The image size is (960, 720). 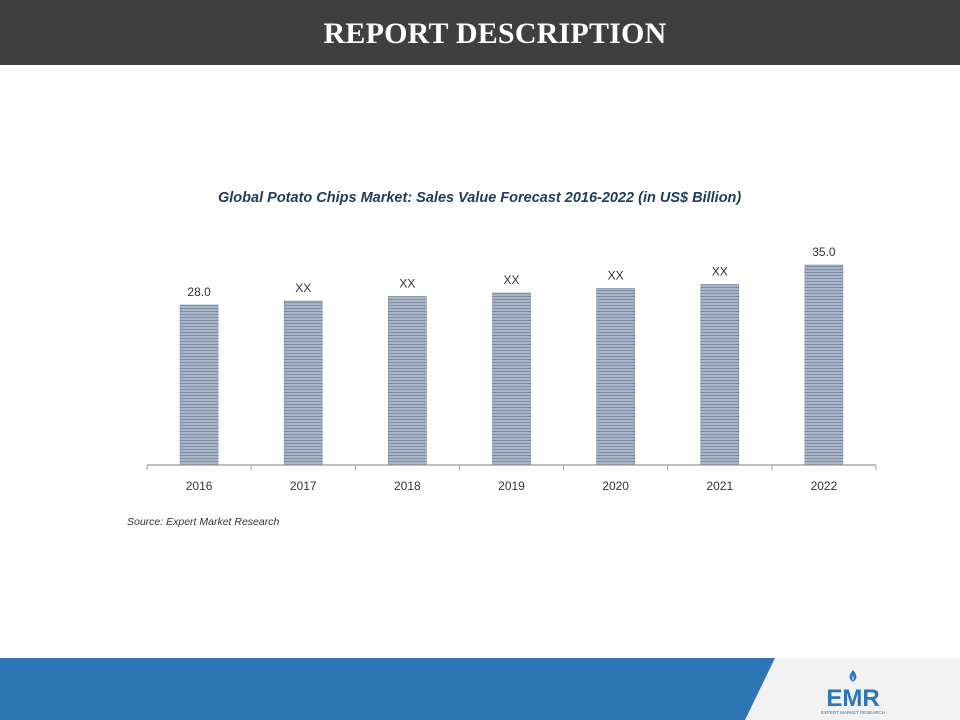 I want to click on x-tick-label-2021: 2021, so click(x=719, y=486).